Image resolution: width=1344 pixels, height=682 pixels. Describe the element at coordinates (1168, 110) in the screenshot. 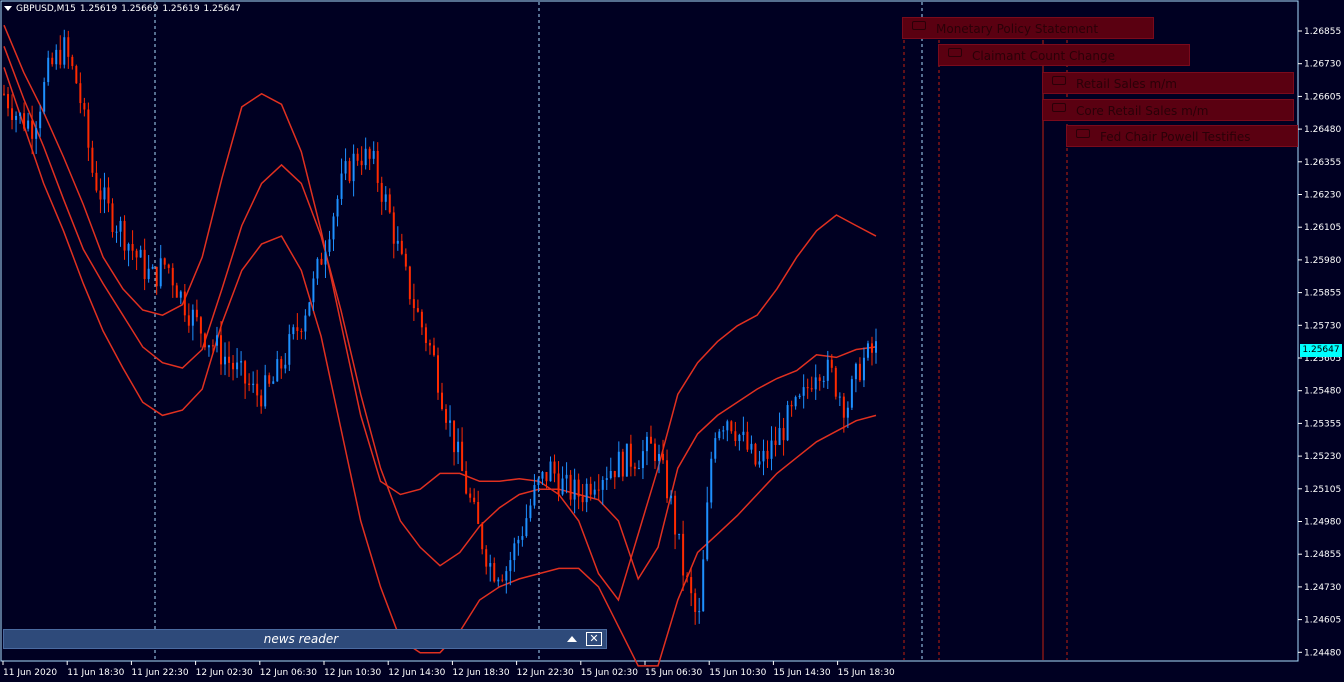

I see `news-event-core-retail-sales: Core Retail Sales m/m` at that location.